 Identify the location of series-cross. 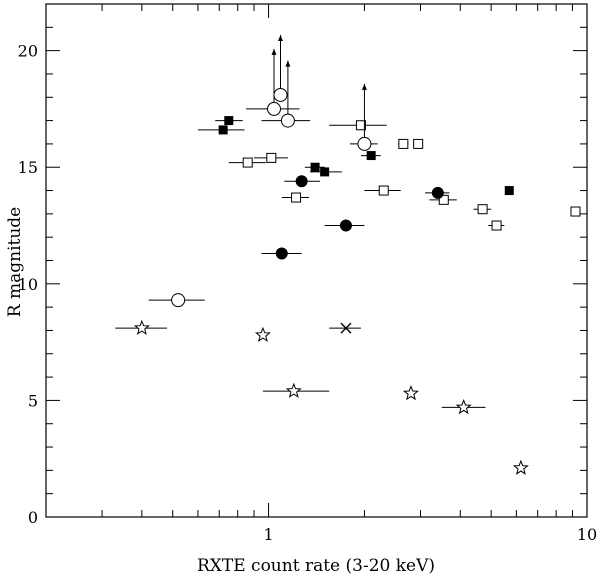
(345, 328).